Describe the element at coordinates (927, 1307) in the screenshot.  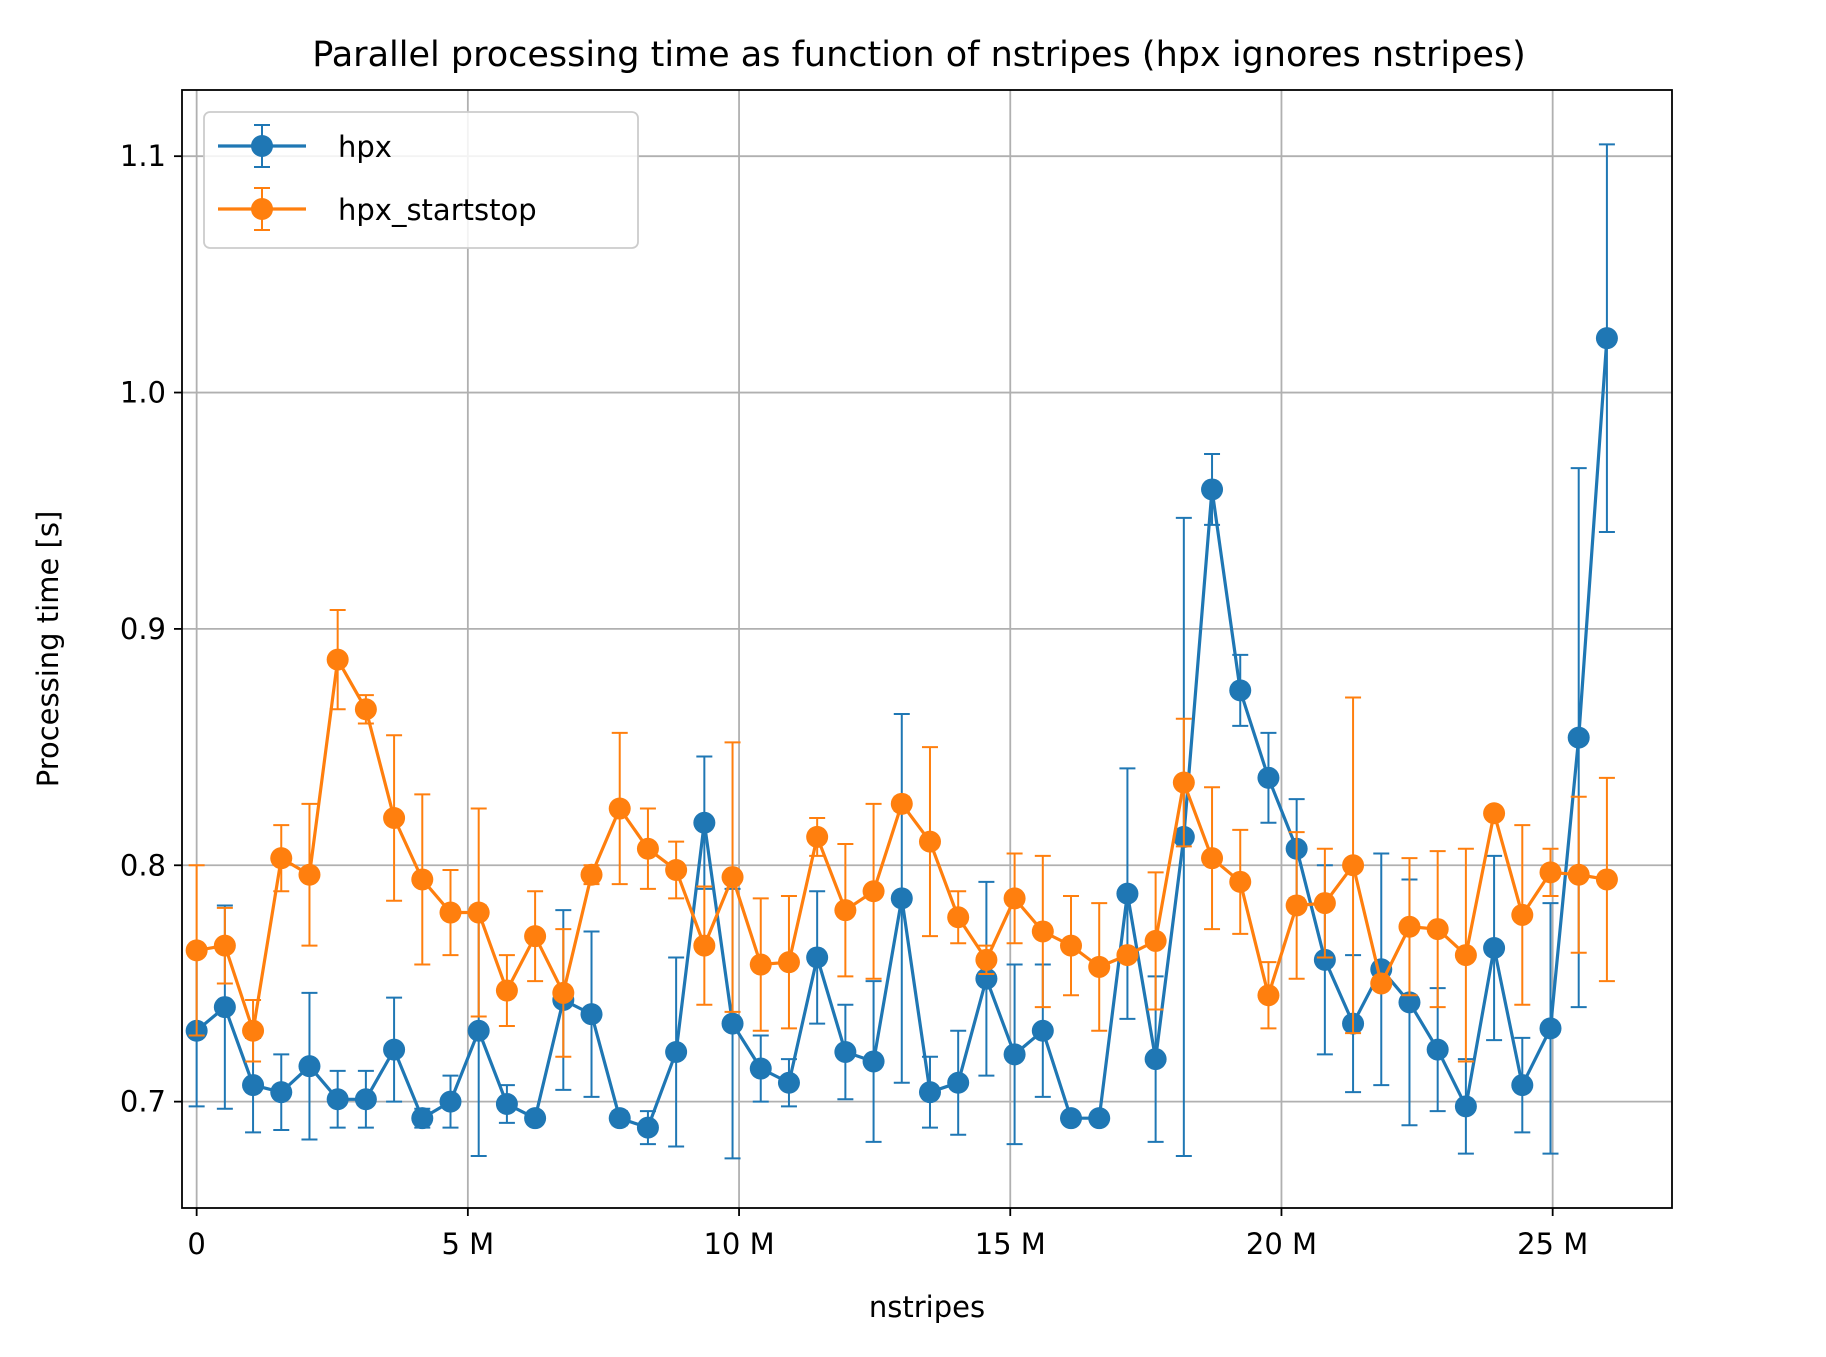
I see `x-axis-label: nstripes` at that location.